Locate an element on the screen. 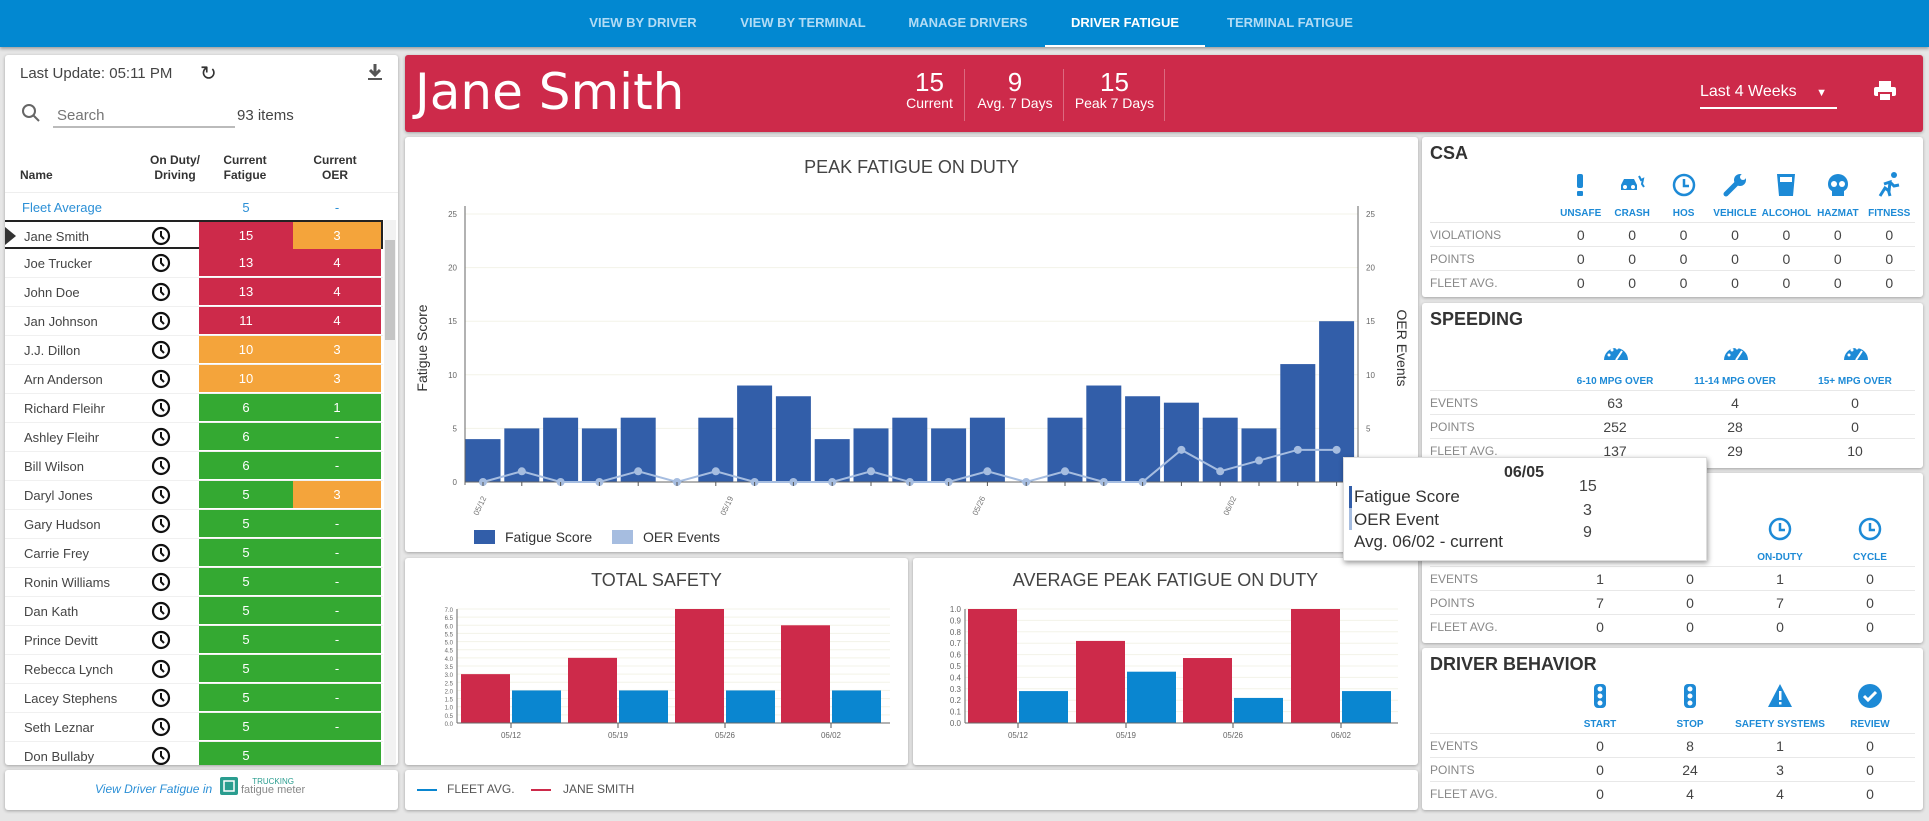 The image size is (1929, 821). y-tick-label: 1.0 is located at coordinates (449, 709).